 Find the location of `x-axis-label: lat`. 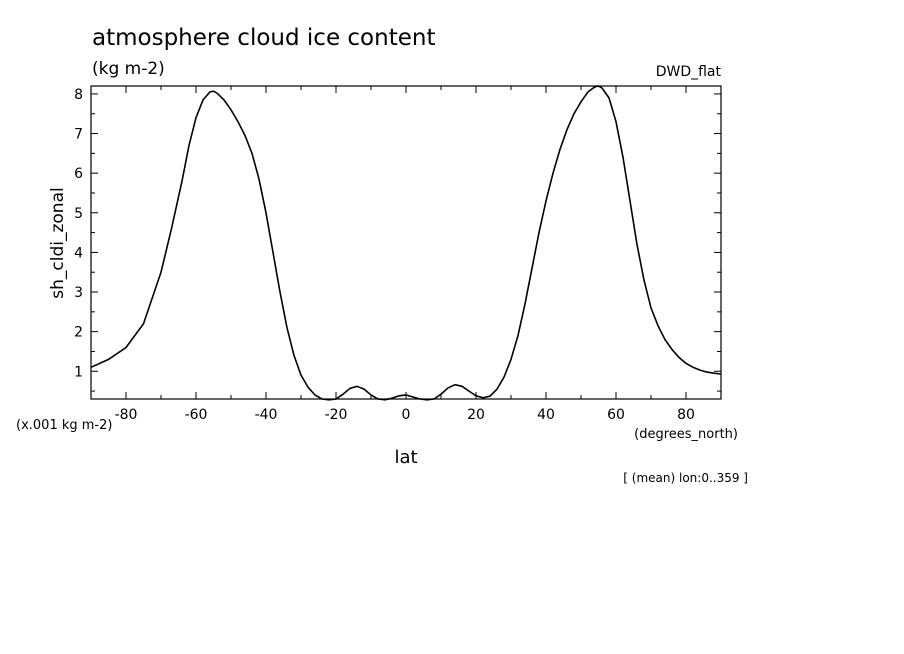

x-axis-label: lat is located at coordinates (405, 457).